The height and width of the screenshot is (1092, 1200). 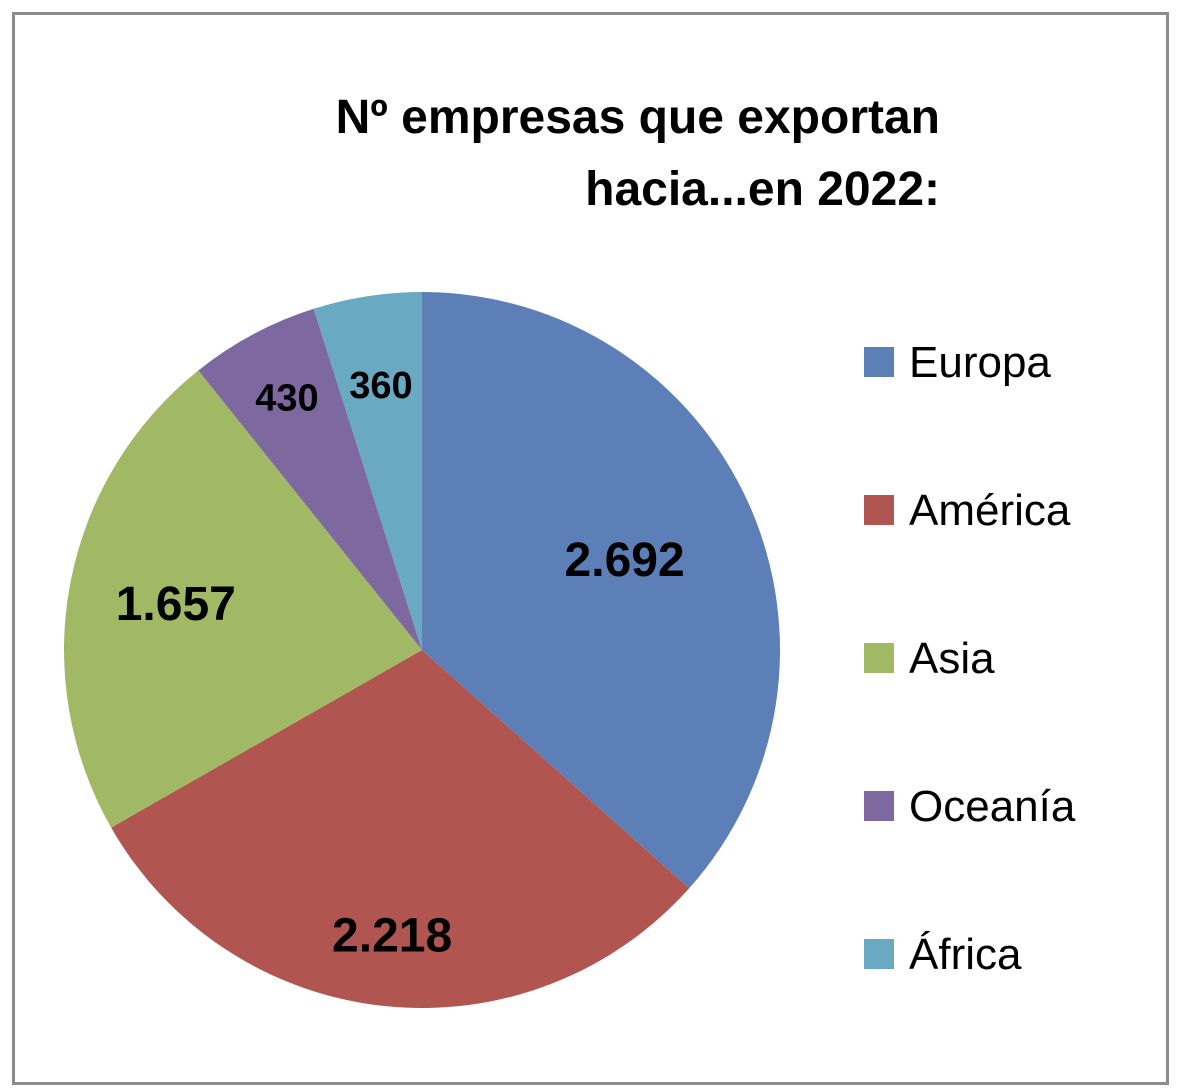 What do you see at coordinates (990, 510) in the screenshot?
I see `legend-label-américa: América` at bounding box center [990, 510].